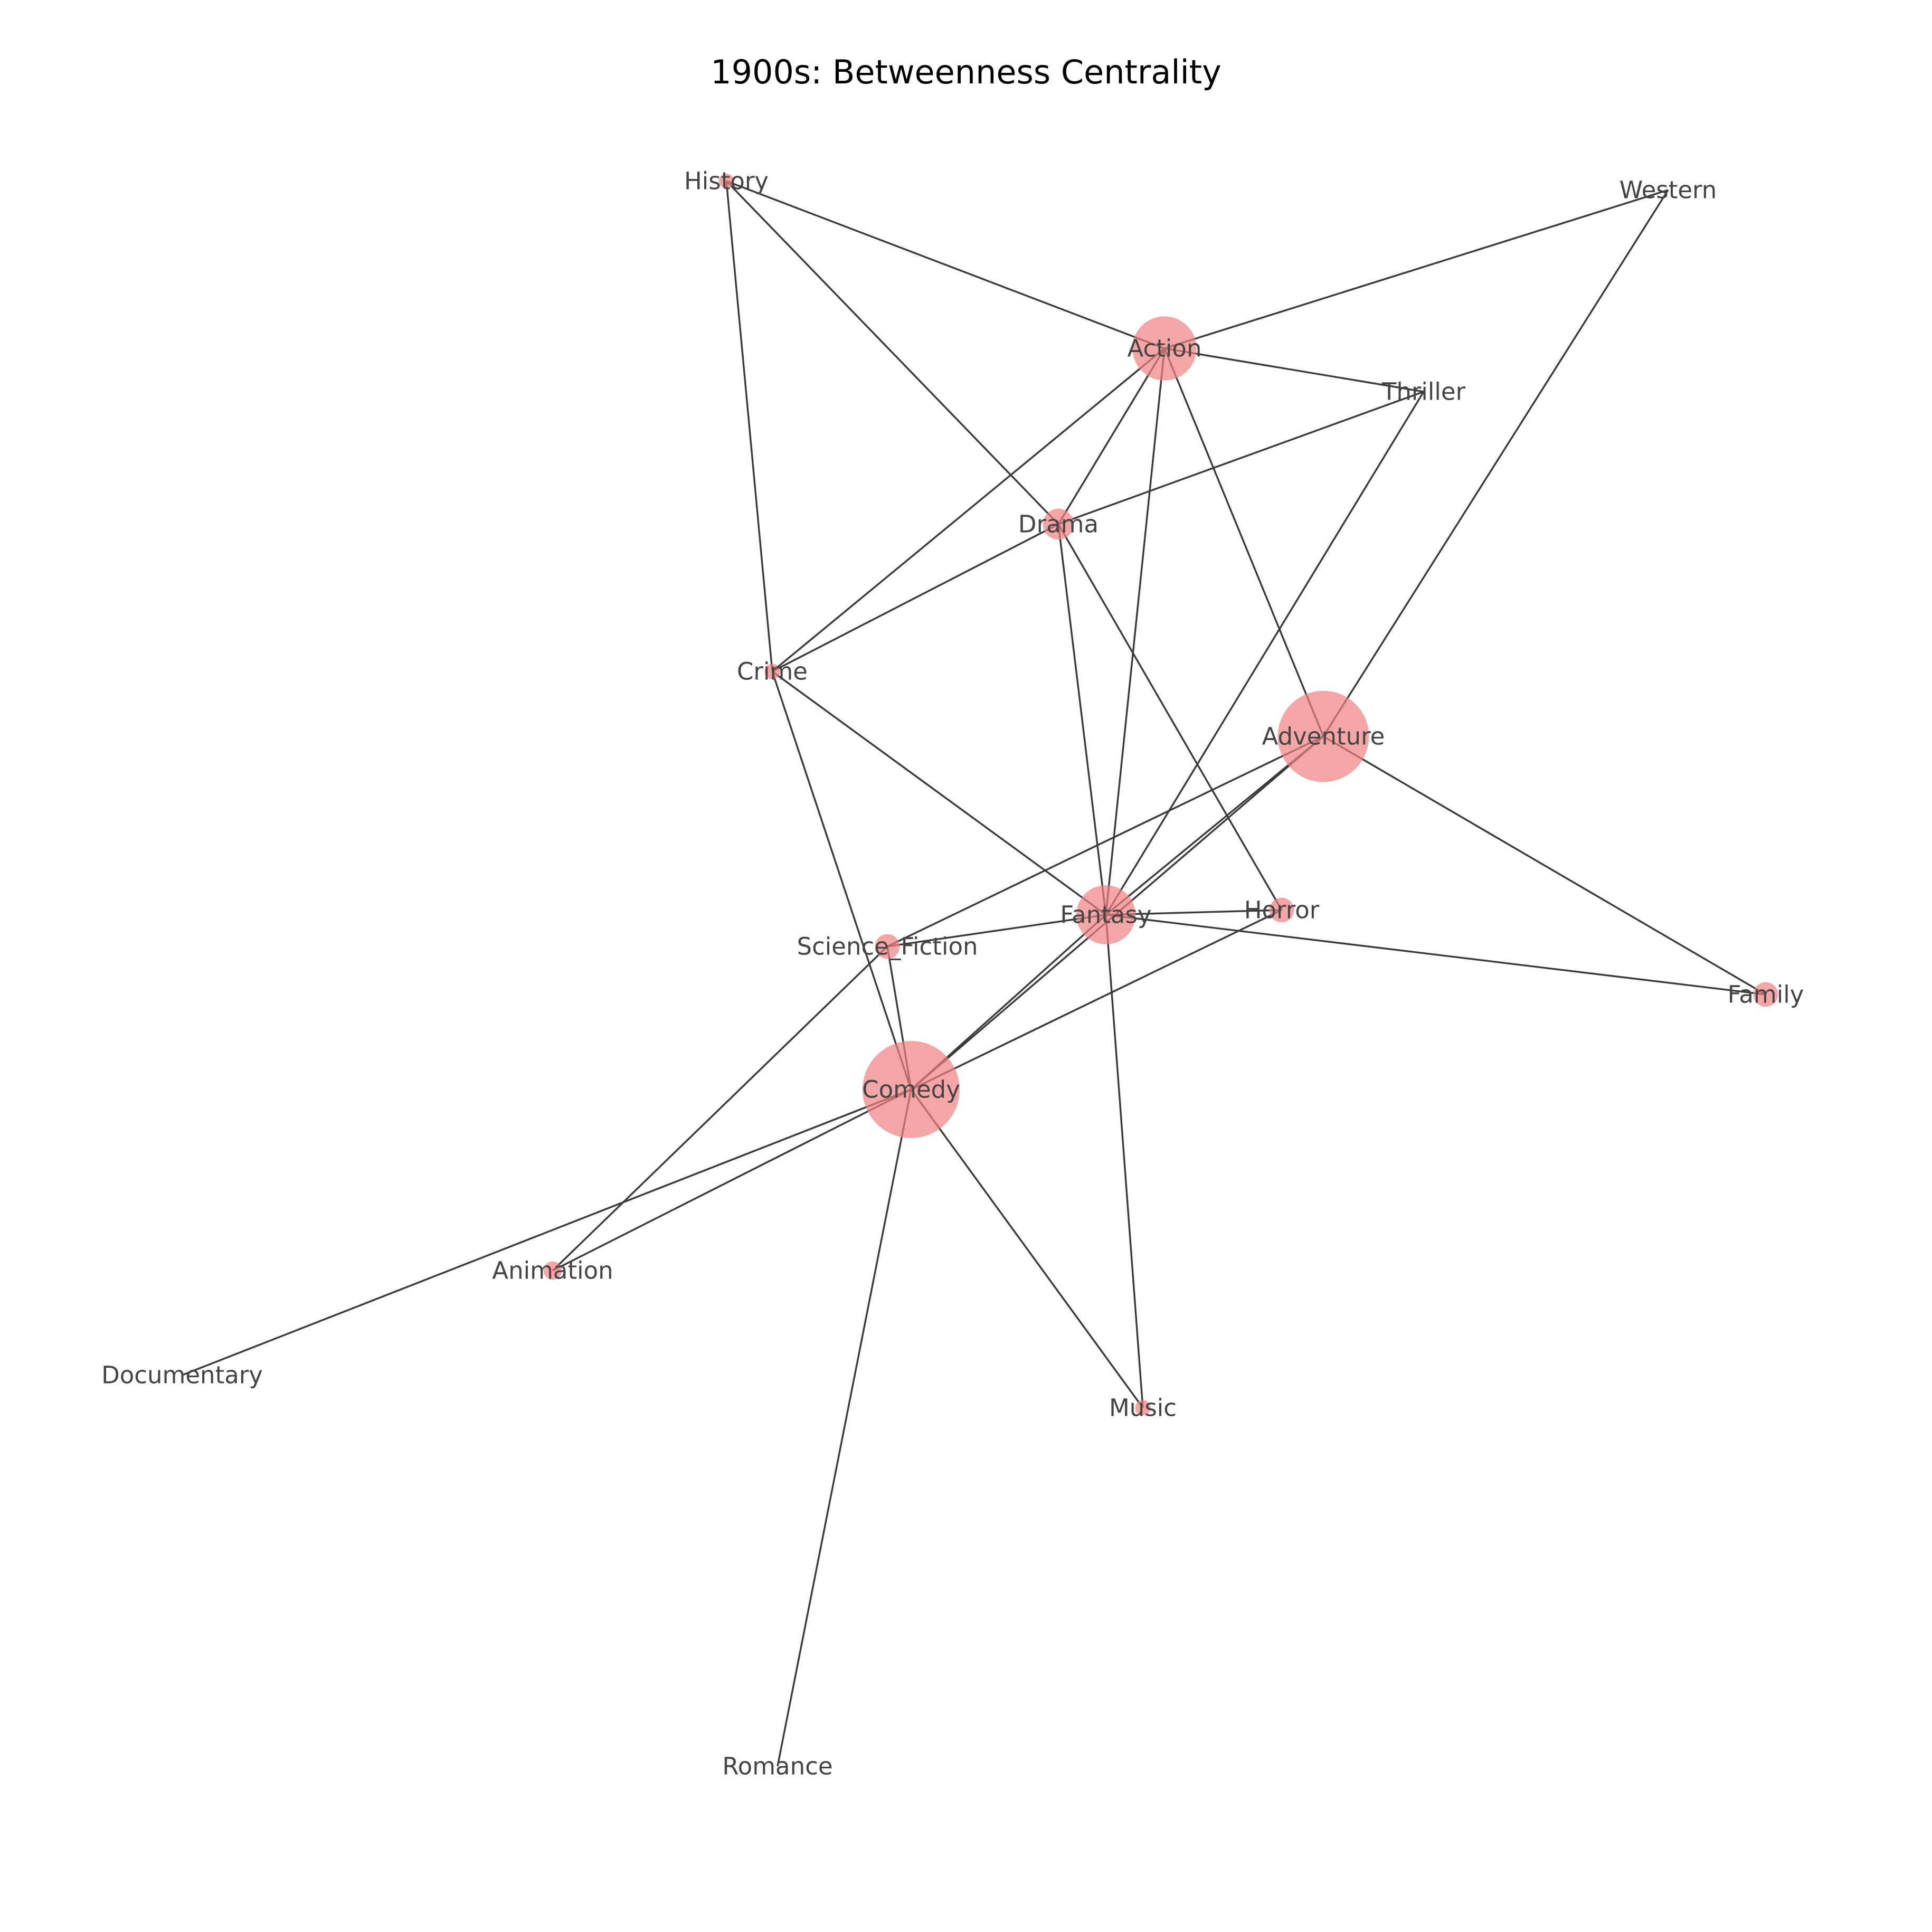 This screenshot has height=1932, width=1932. Describe the element at coordinates (1416, 269) in the screenshot. I see `edge-western-action` at that location.